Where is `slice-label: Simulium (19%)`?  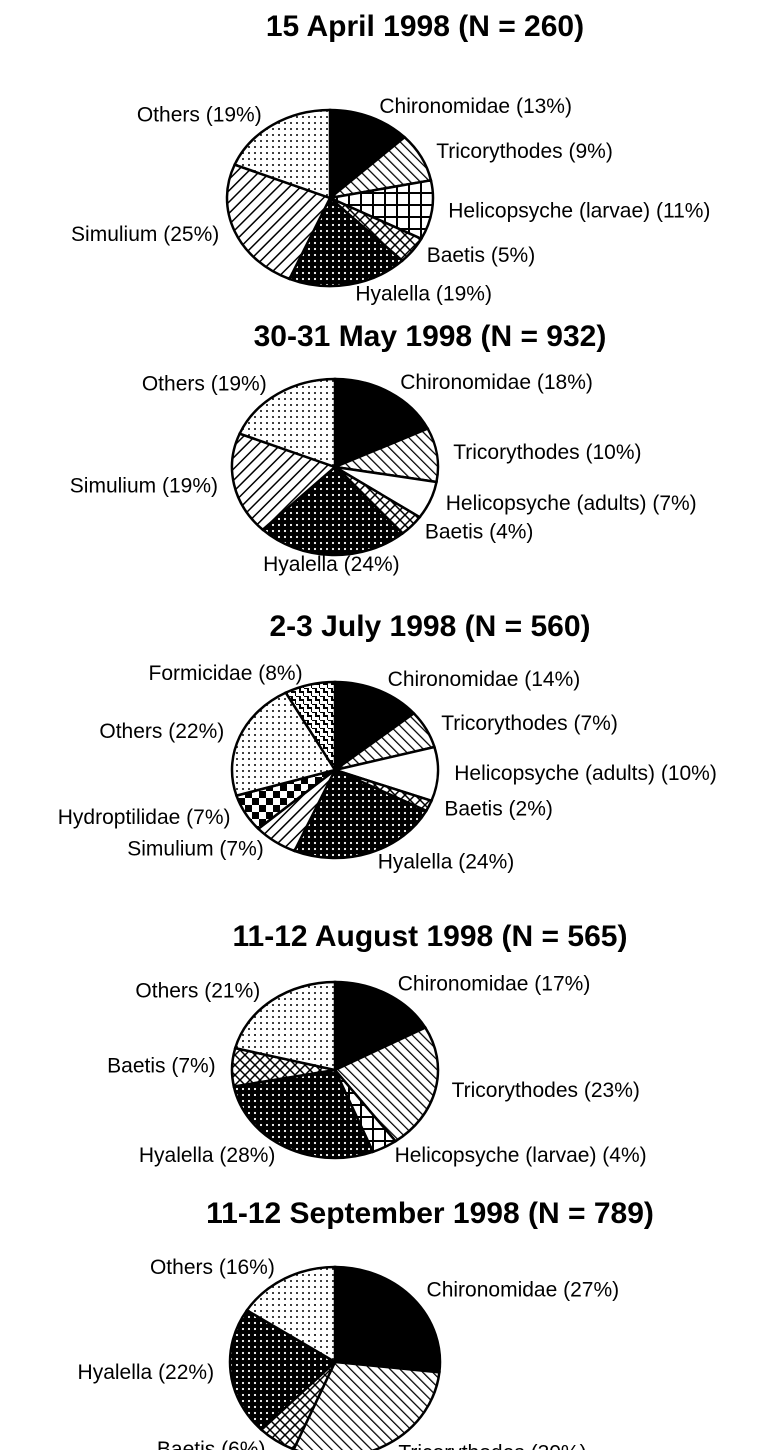 slice-label: Simulium (19%) is located at coordinates (144, 485).